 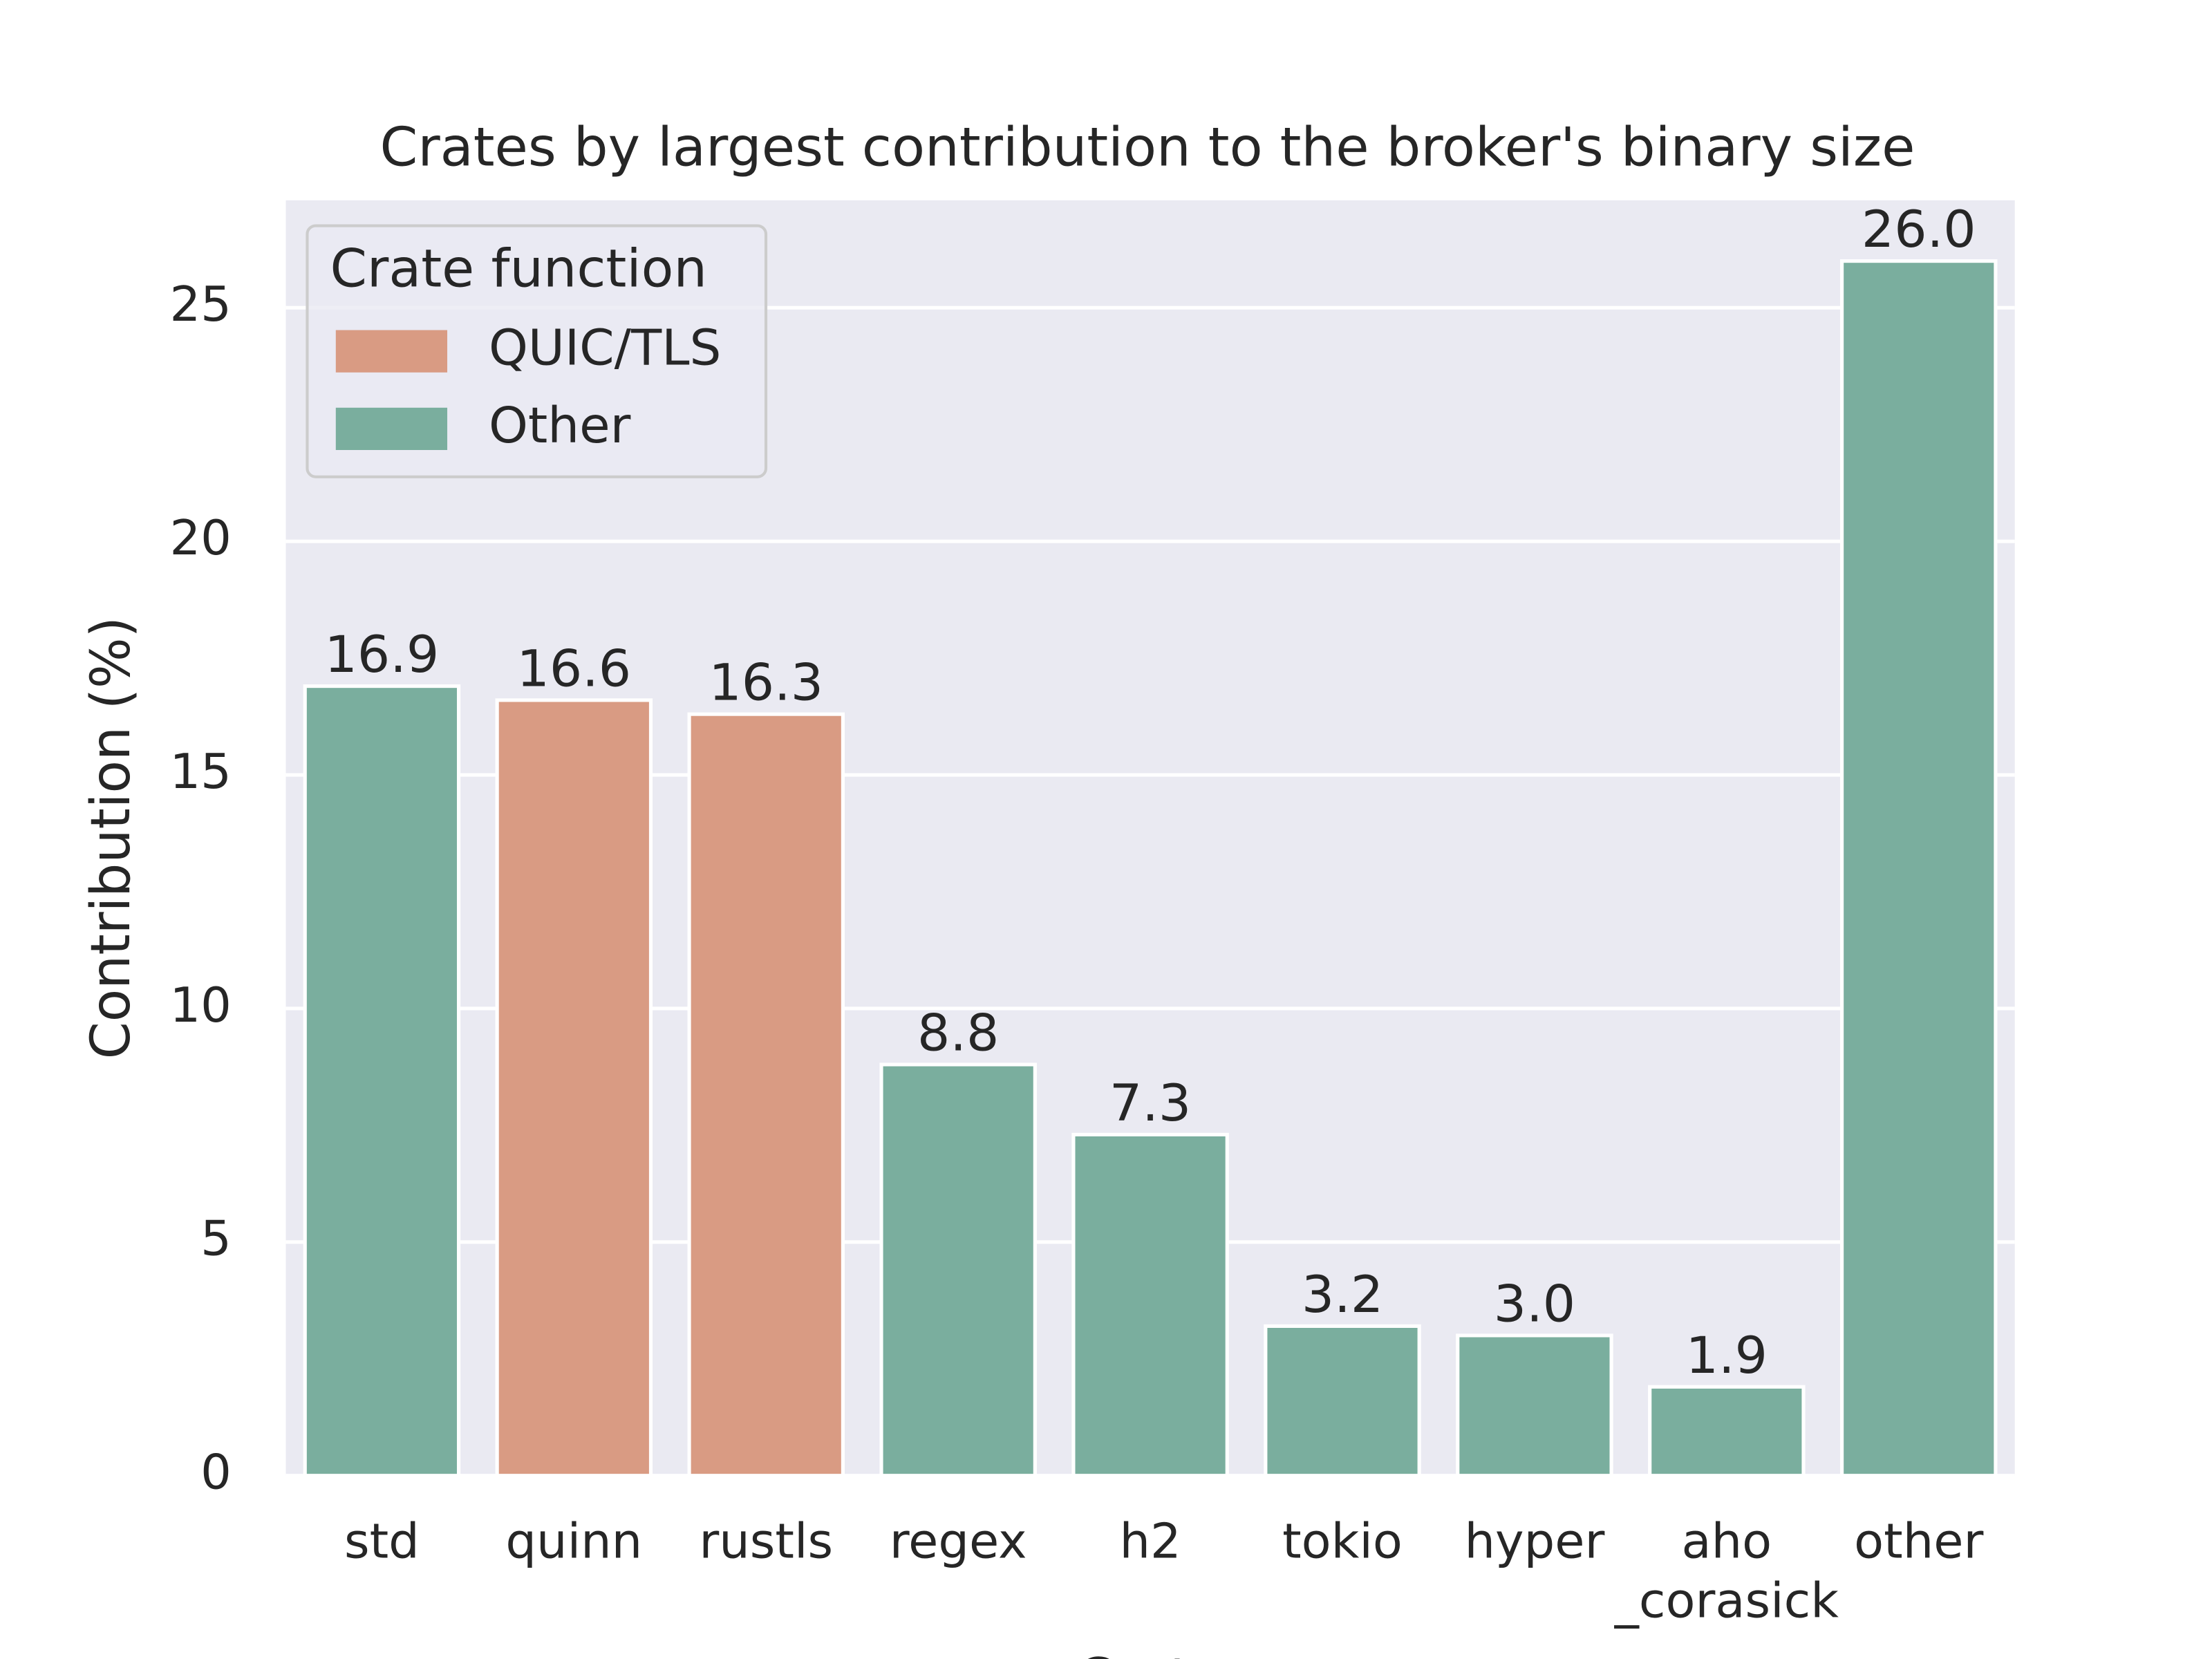 What do you see at coordinates (574, 1541) in the screenshot?
I see `x-tick-label: quinn` at bounding box center [574, 1541].